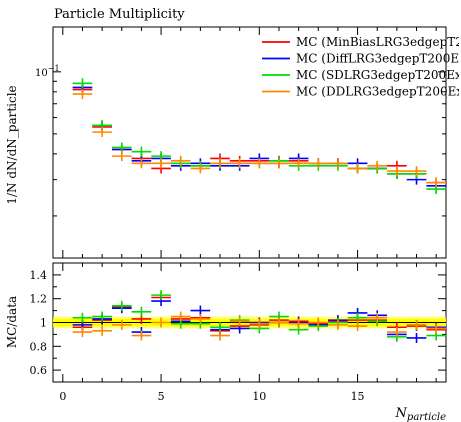  Describe the element at coordinates (421, 414) in the screenshot. I see `x-axis-label: Nparticle` at that location.